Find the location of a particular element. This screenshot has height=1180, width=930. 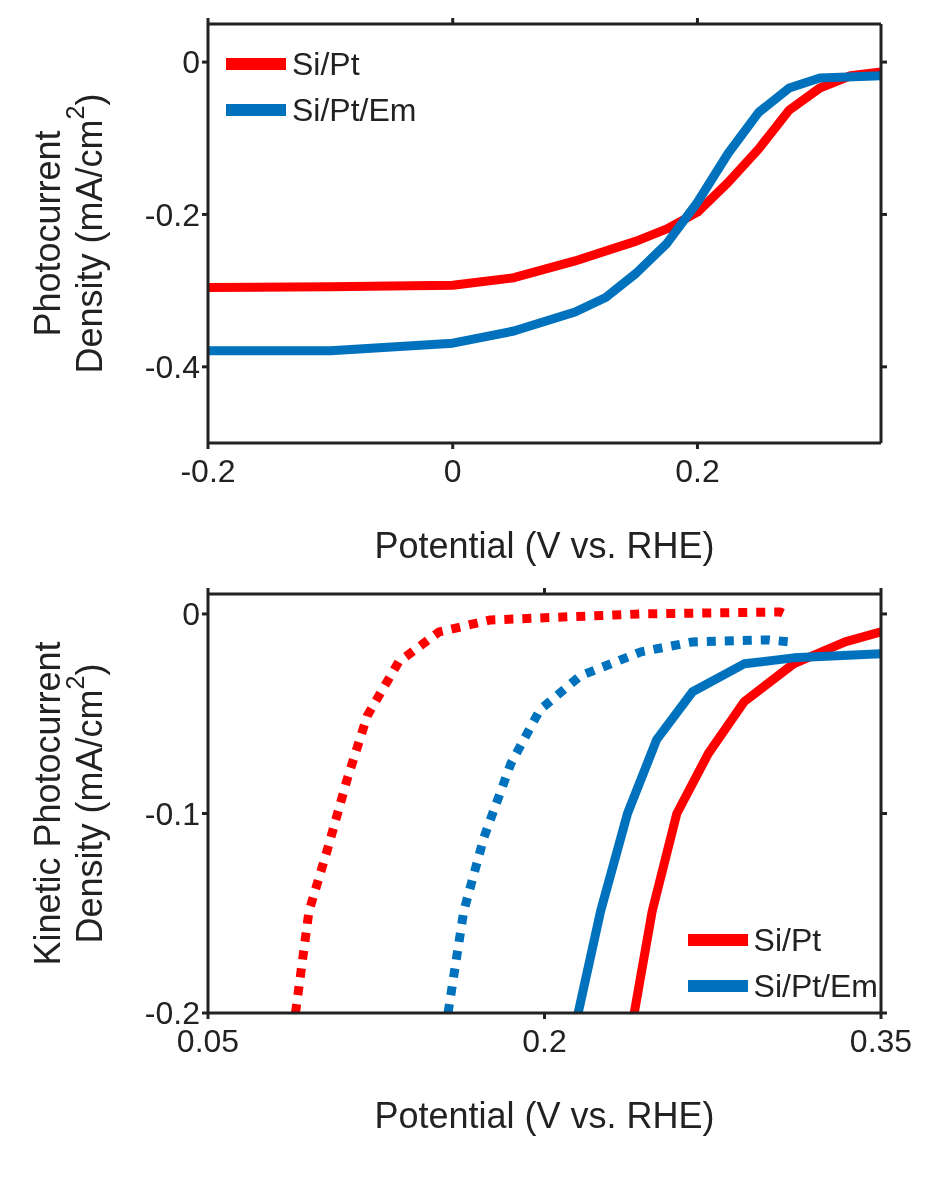

y-tick-label: -0.2 is located at coordinates (172, 214).